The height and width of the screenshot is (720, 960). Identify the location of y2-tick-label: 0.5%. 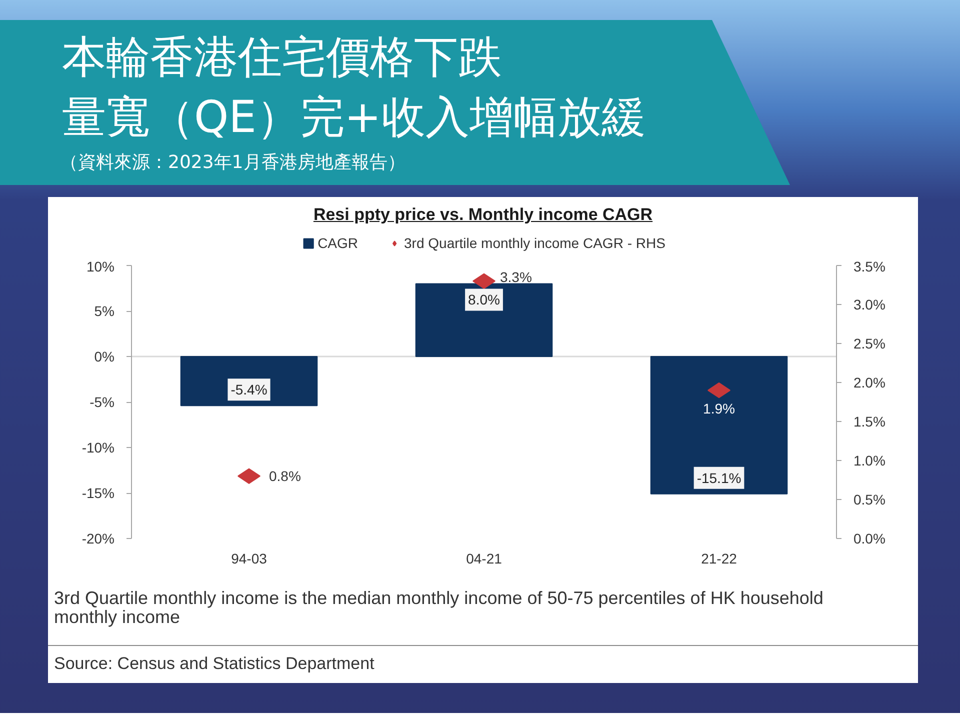
(870, 500).